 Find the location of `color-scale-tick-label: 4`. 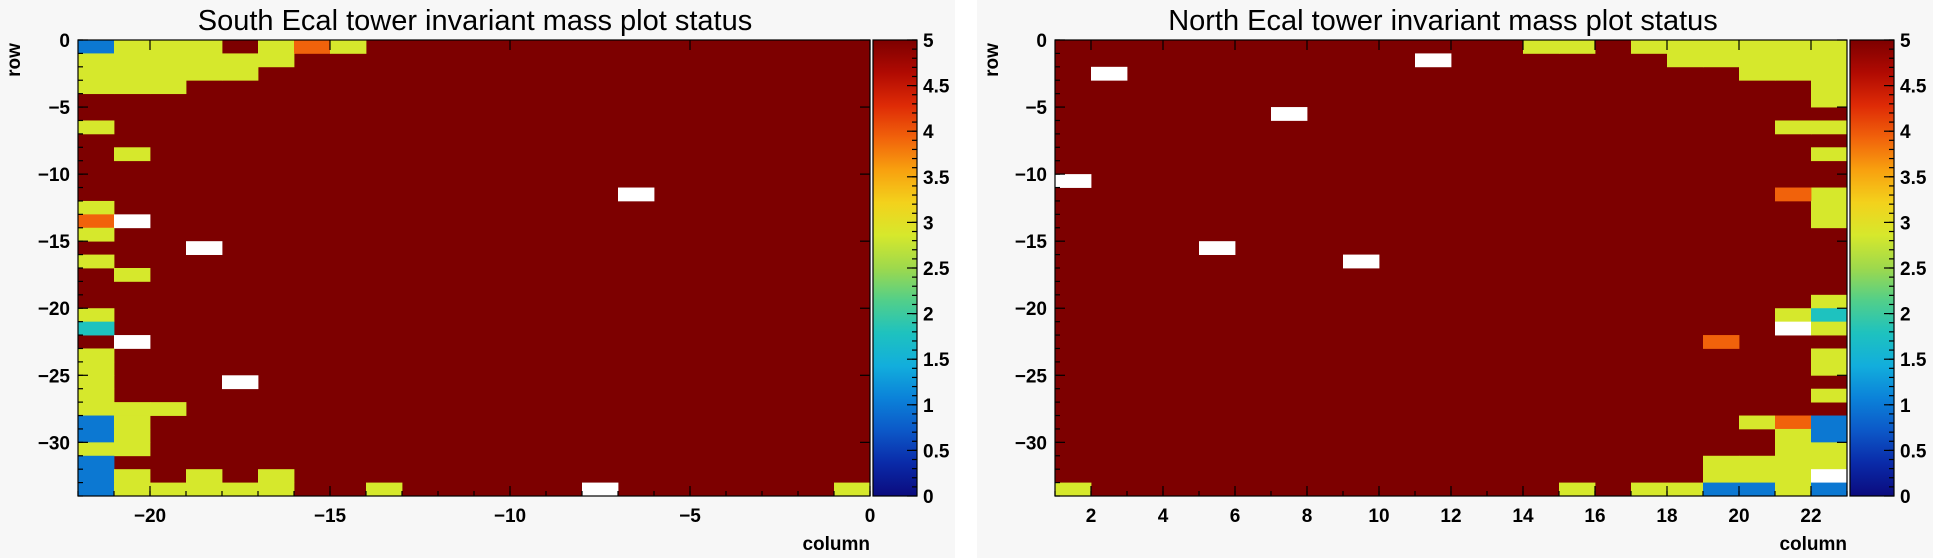

color-scale-tick-label: 4 is located at coordinates (928, 132).